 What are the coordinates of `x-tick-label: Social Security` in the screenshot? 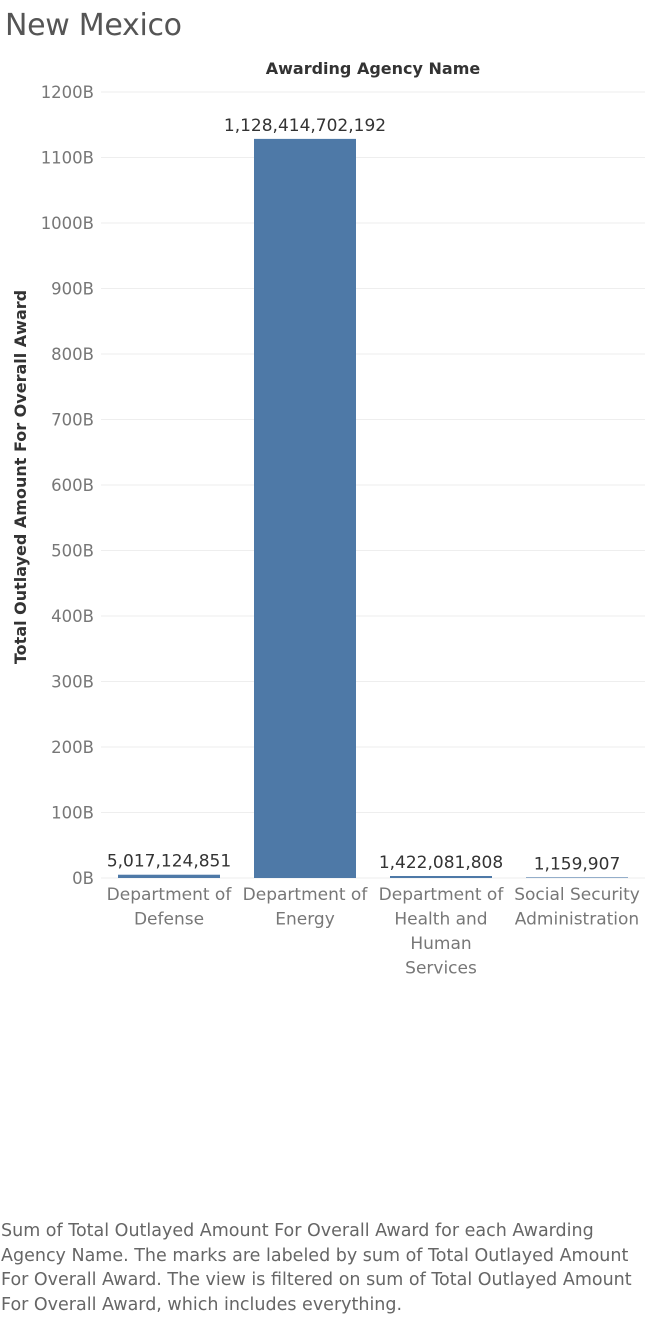 It's located at (577, 895).